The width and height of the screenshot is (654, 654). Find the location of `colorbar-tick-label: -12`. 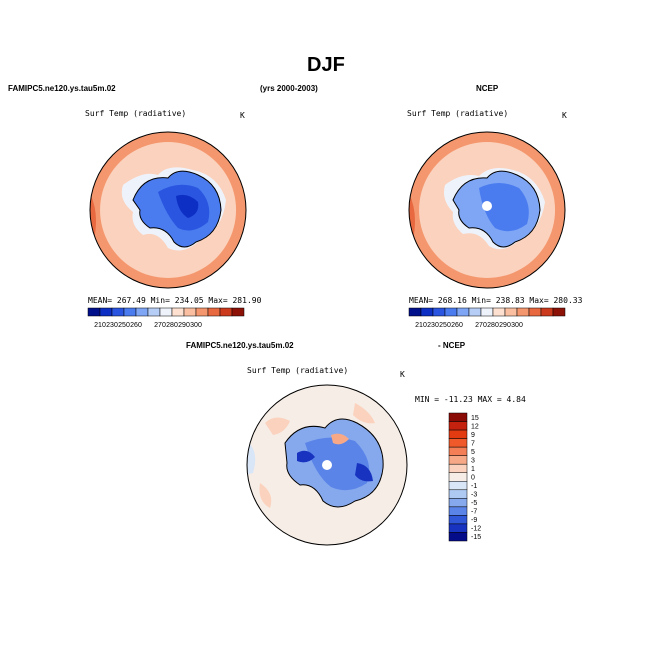

colorbar-tick-label: -12 is located at coordinates (476, 529).